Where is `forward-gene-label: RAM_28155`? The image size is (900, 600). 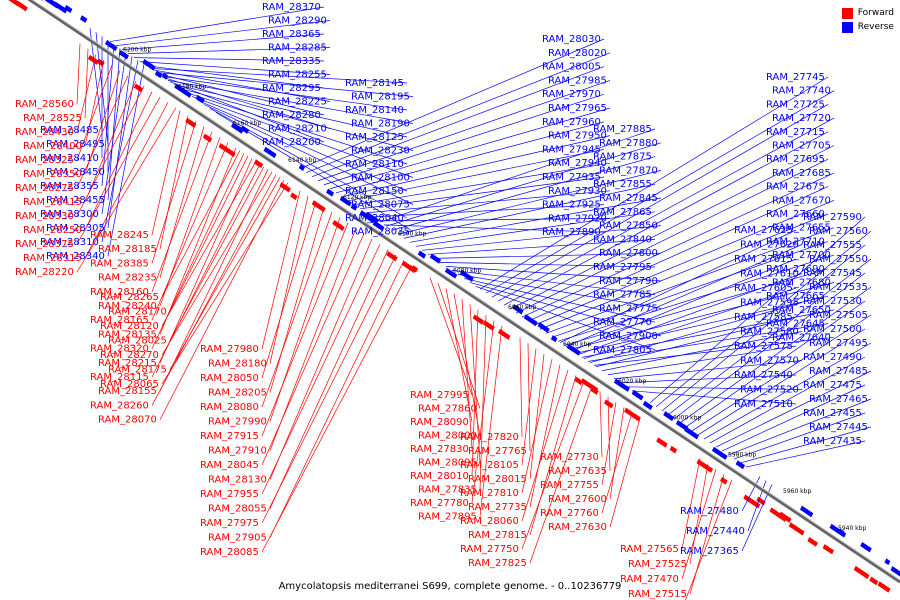
forward-gene-label: RAM_28155 is located at coordinates (127, 391).